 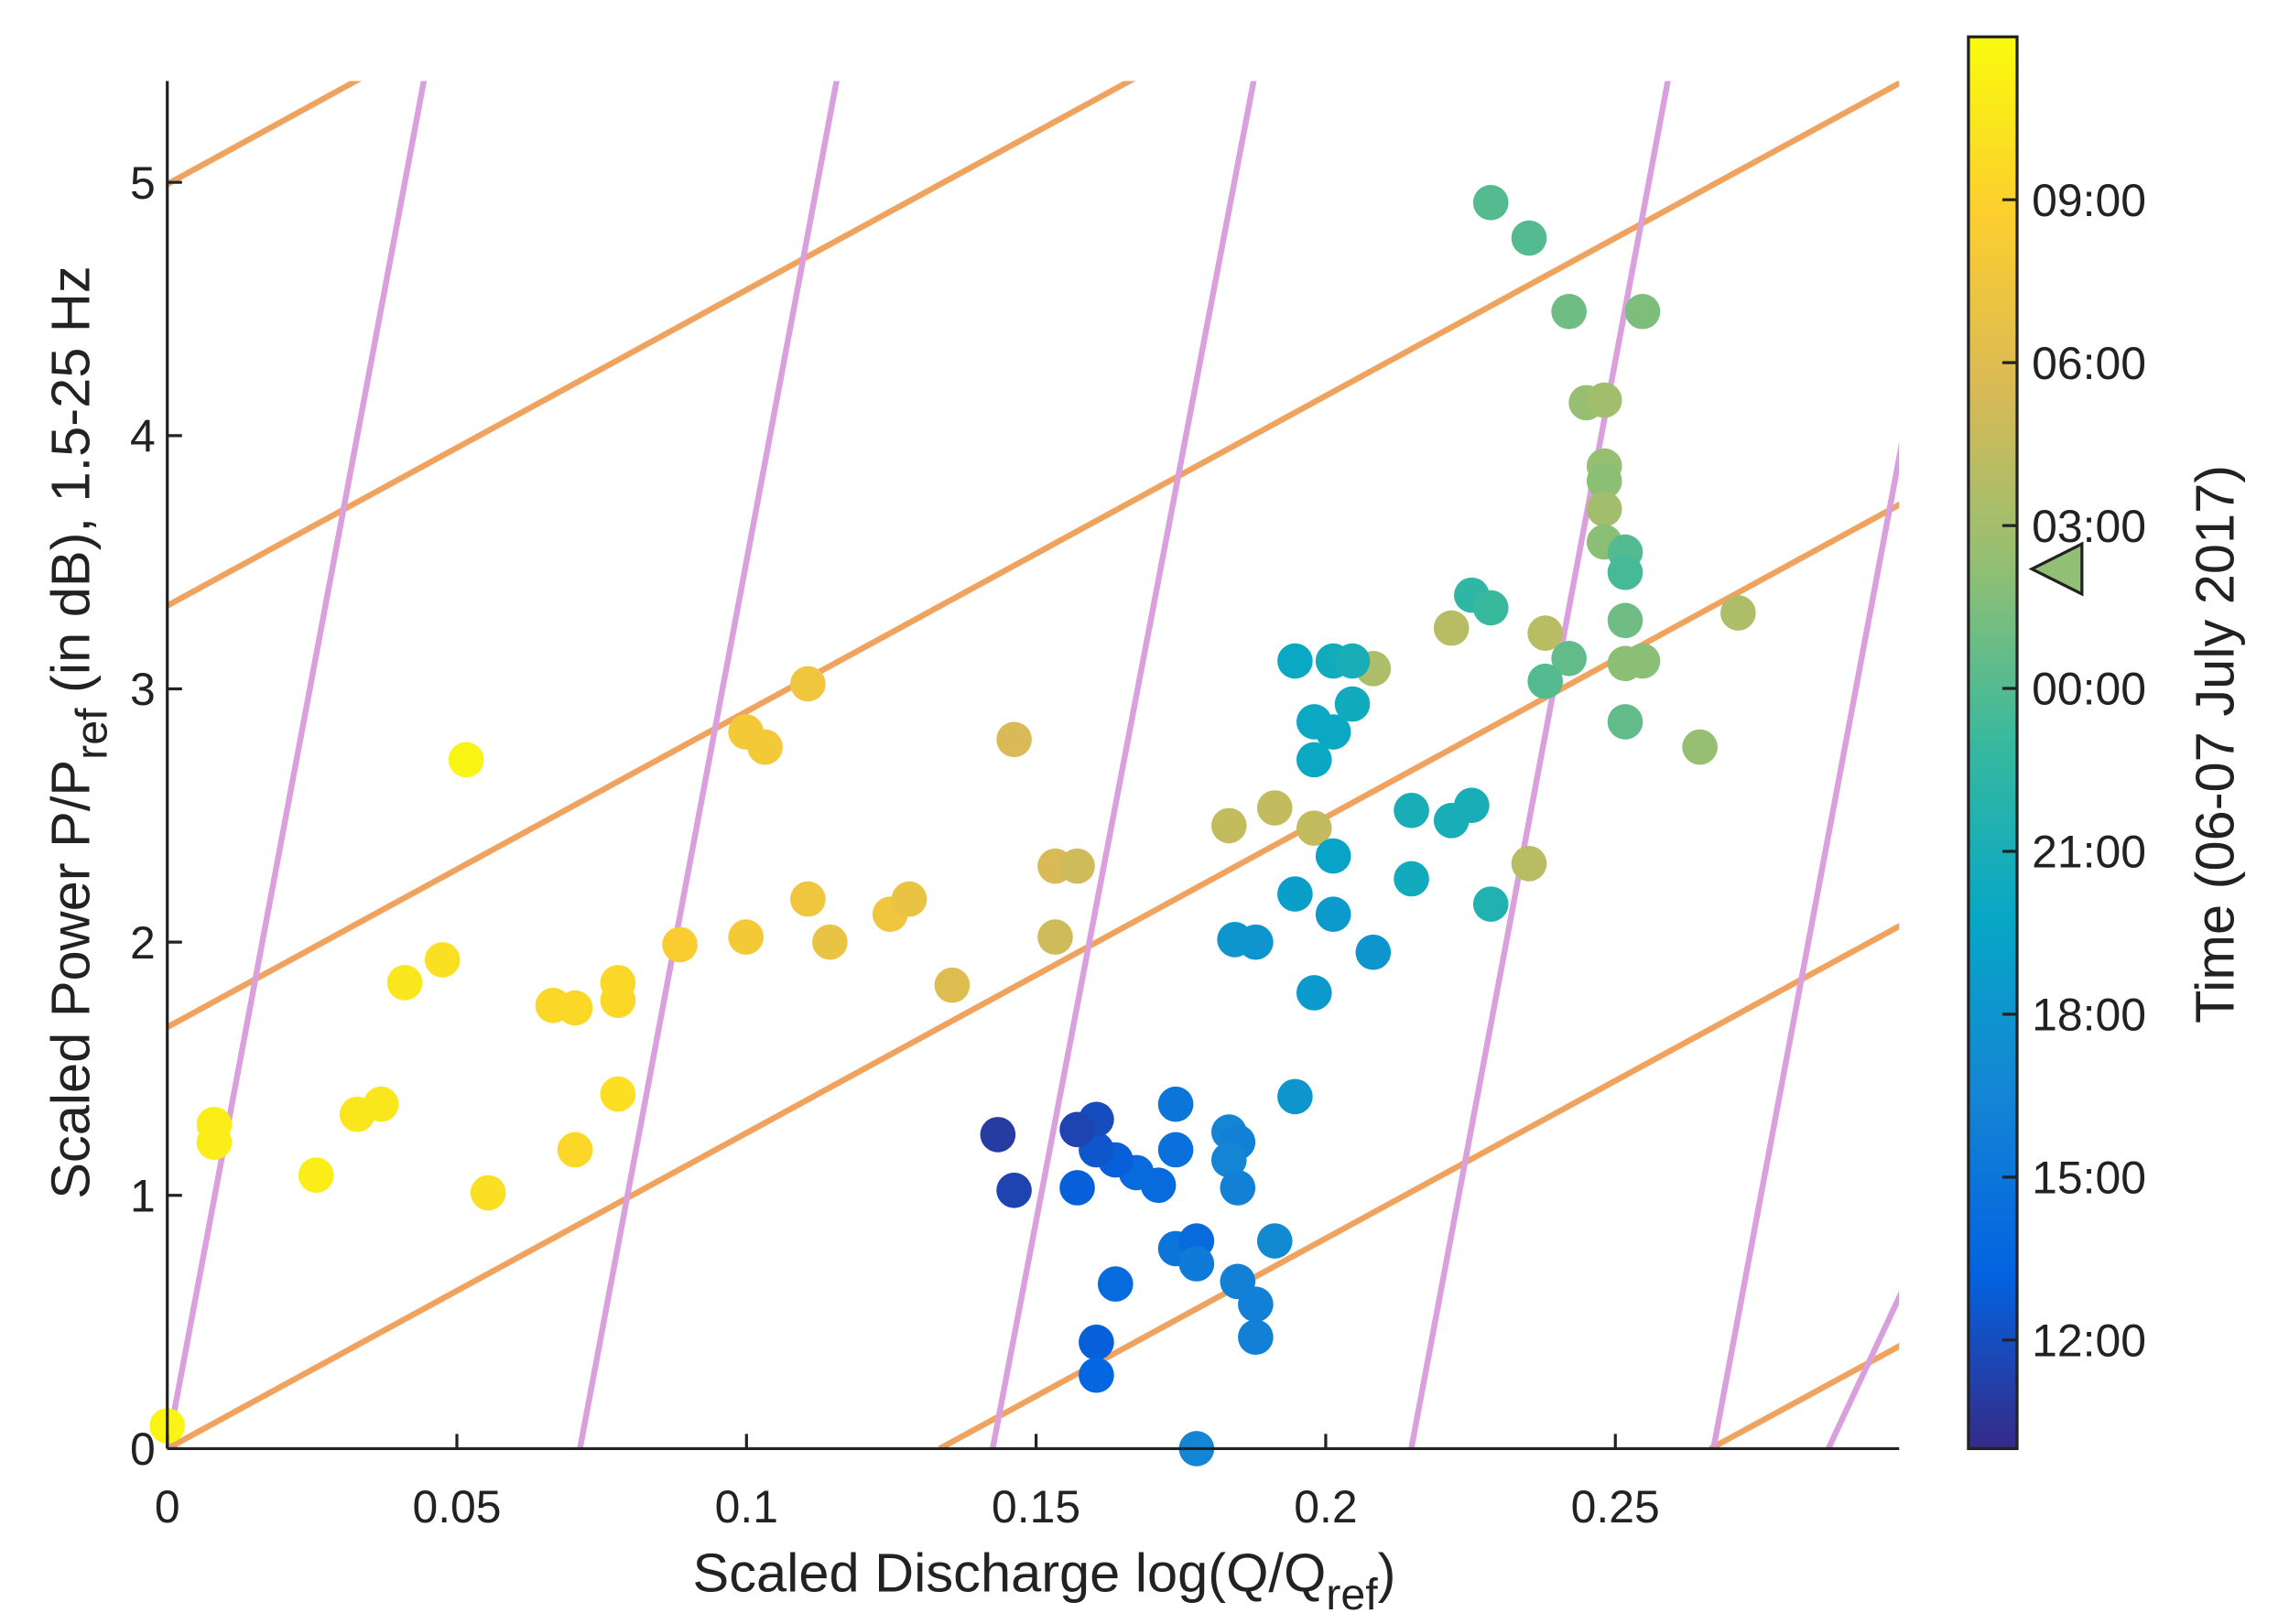 What do you see at coordinates (167, 1506) in the screenshot?
I see `x-tick-label: 0` at bounding box center [167, 1506].